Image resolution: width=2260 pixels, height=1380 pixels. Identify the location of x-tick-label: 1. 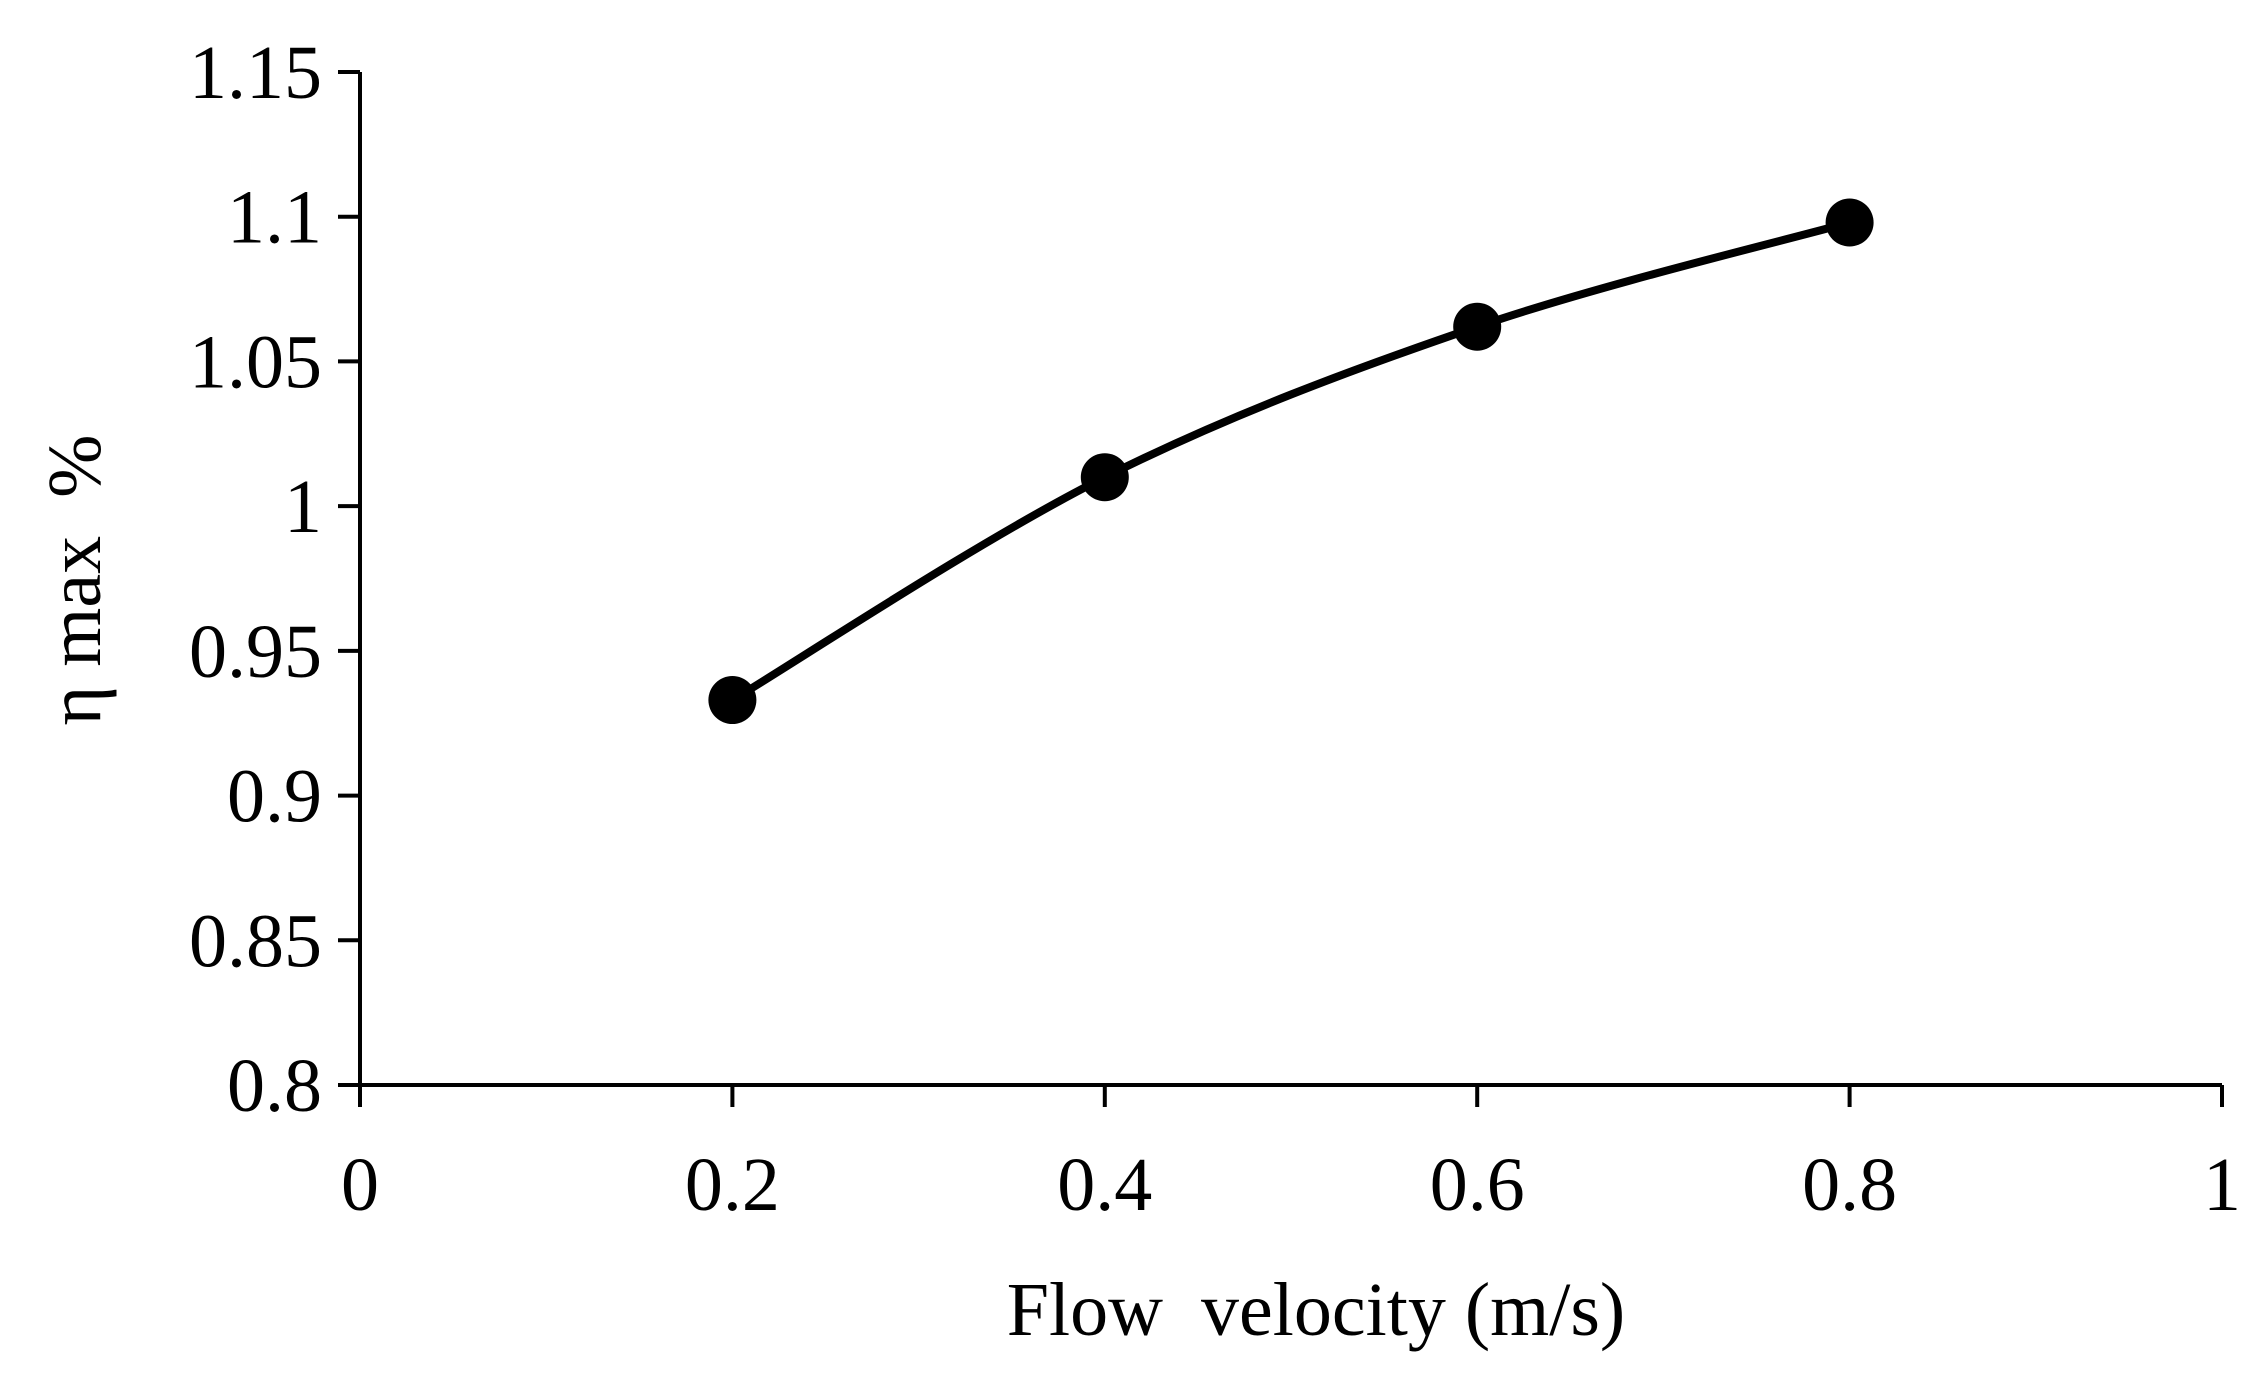
(2222, 1185).